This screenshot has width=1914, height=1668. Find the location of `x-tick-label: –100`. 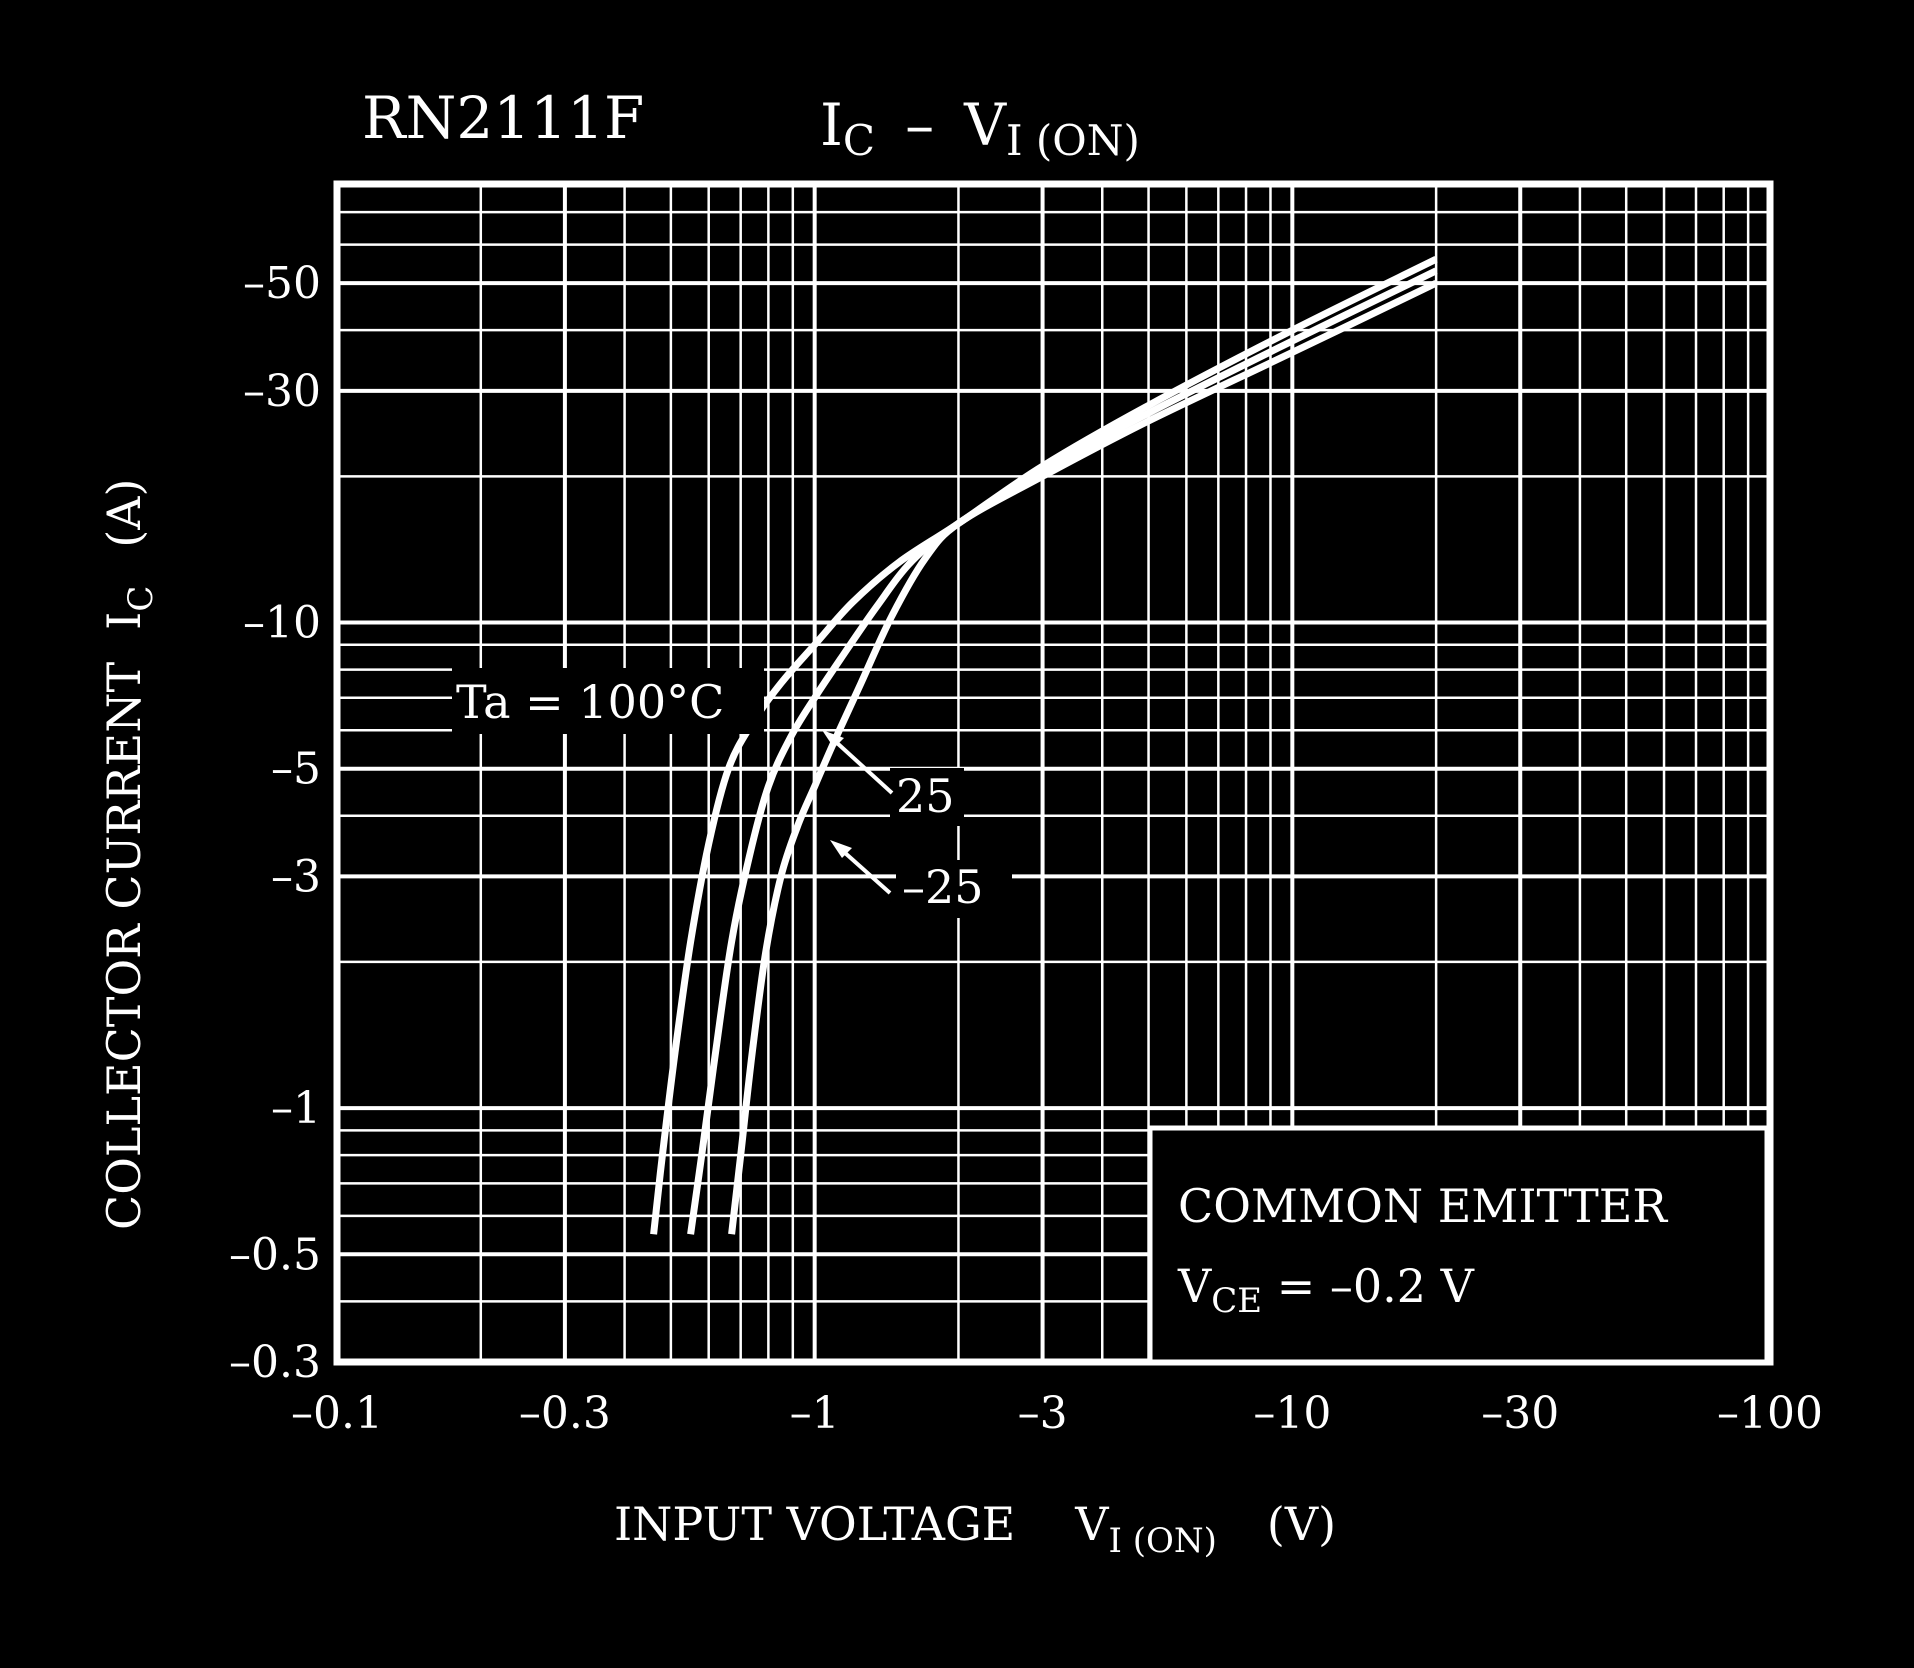

x-tick-label: –100 is located at coordinates (1770, 1413).